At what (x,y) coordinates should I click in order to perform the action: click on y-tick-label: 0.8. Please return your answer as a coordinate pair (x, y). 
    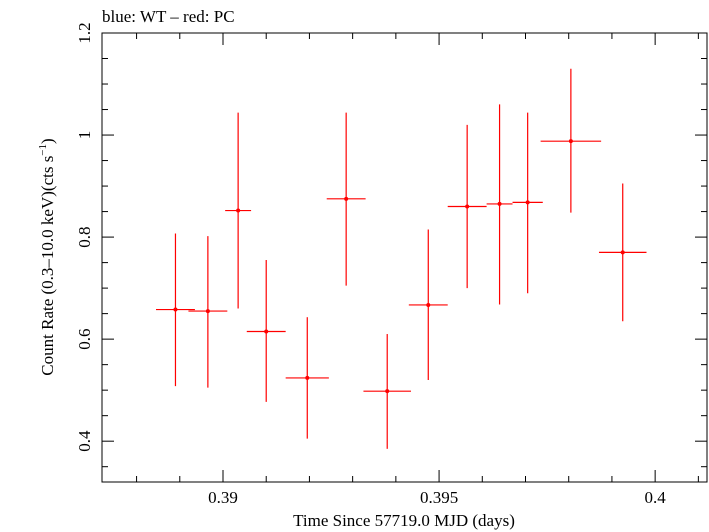
    Looking at the image, I should click on (84, 236).